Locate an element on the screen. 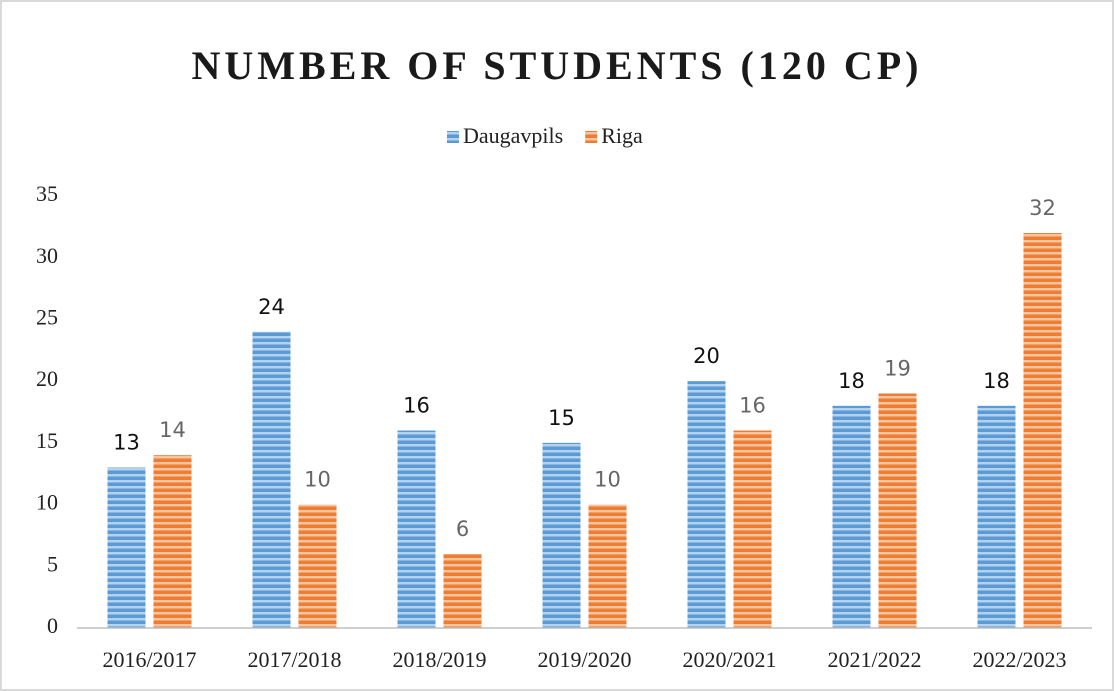 The height and width of the screenshot is (691, 1114). y-tick-label: 0 is located at coordinates (52, 625).